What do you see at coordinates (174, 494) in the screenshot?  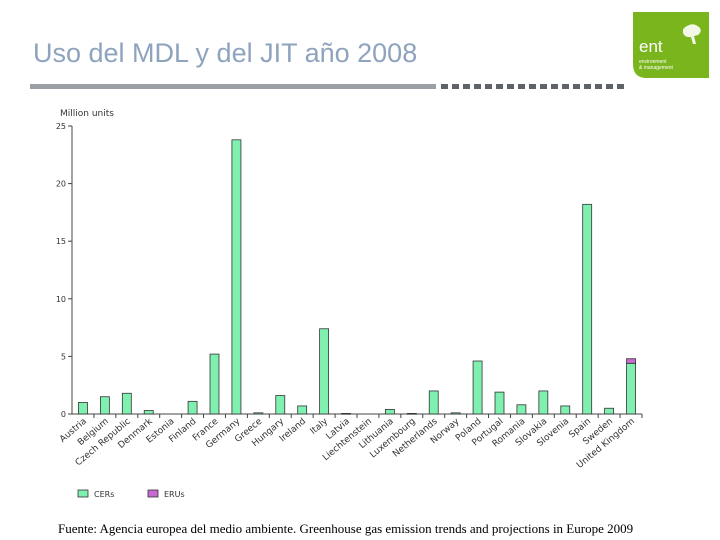 I see `legend-label: ERUs` at bounding box center [174, 494].